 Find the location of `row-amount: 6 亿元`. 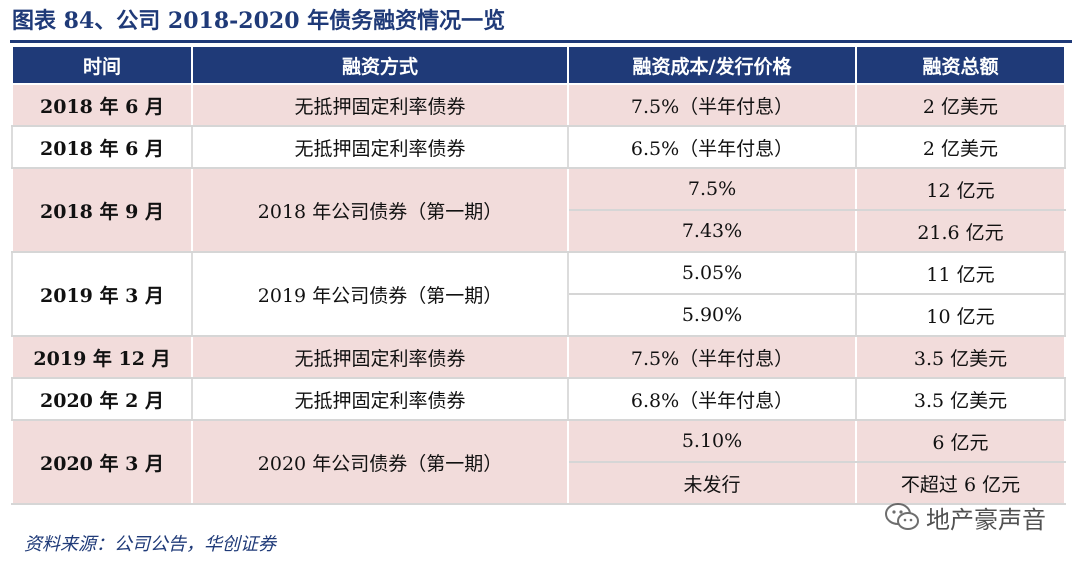

row-amount: 6 亿元 is located at coordinates (960, 441).